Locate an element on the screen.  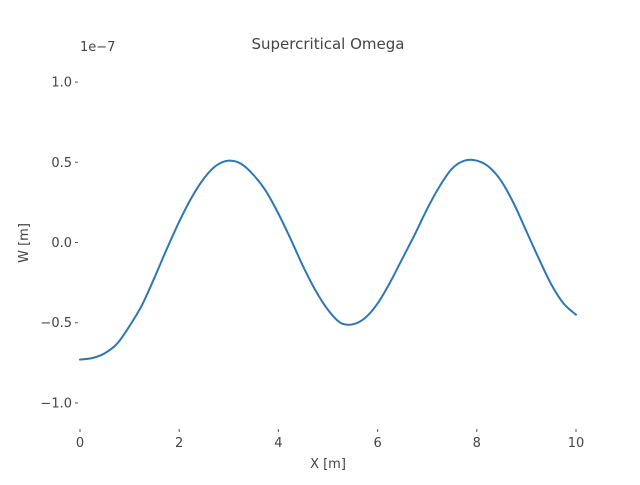
y-tick-label: −1.0 is located at coordinates (56, 403).